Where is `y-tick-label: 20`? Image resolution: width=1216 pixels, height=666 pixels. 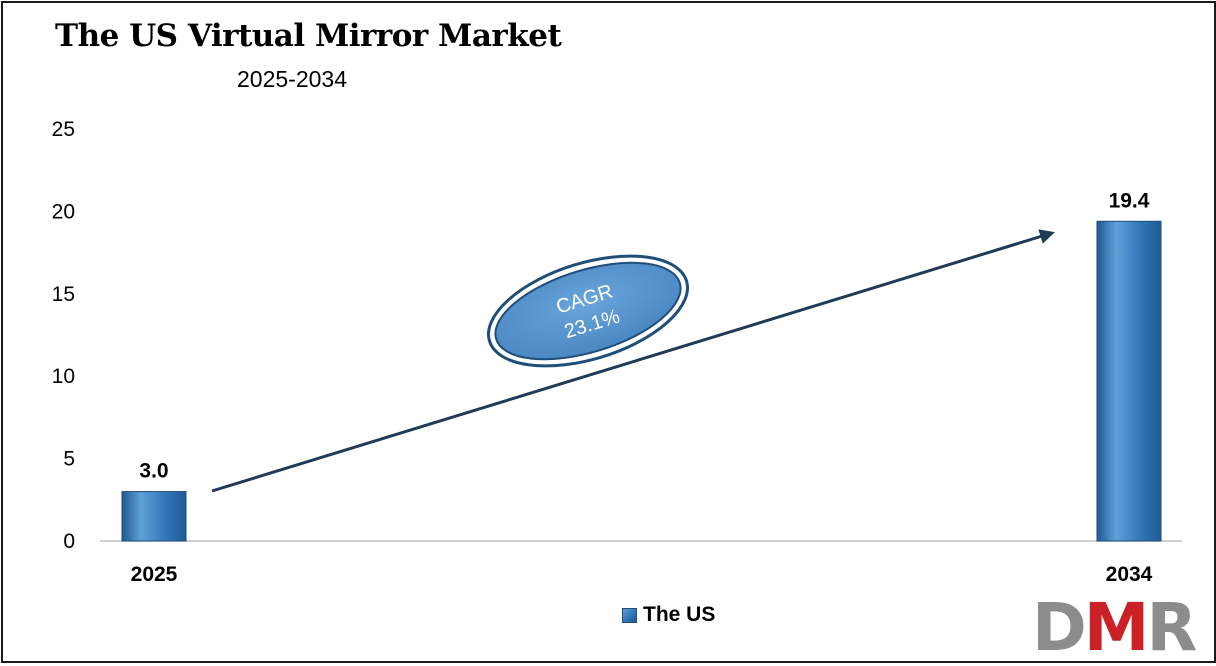 y-tick-label: 20 is located at coordinates (63, 211).